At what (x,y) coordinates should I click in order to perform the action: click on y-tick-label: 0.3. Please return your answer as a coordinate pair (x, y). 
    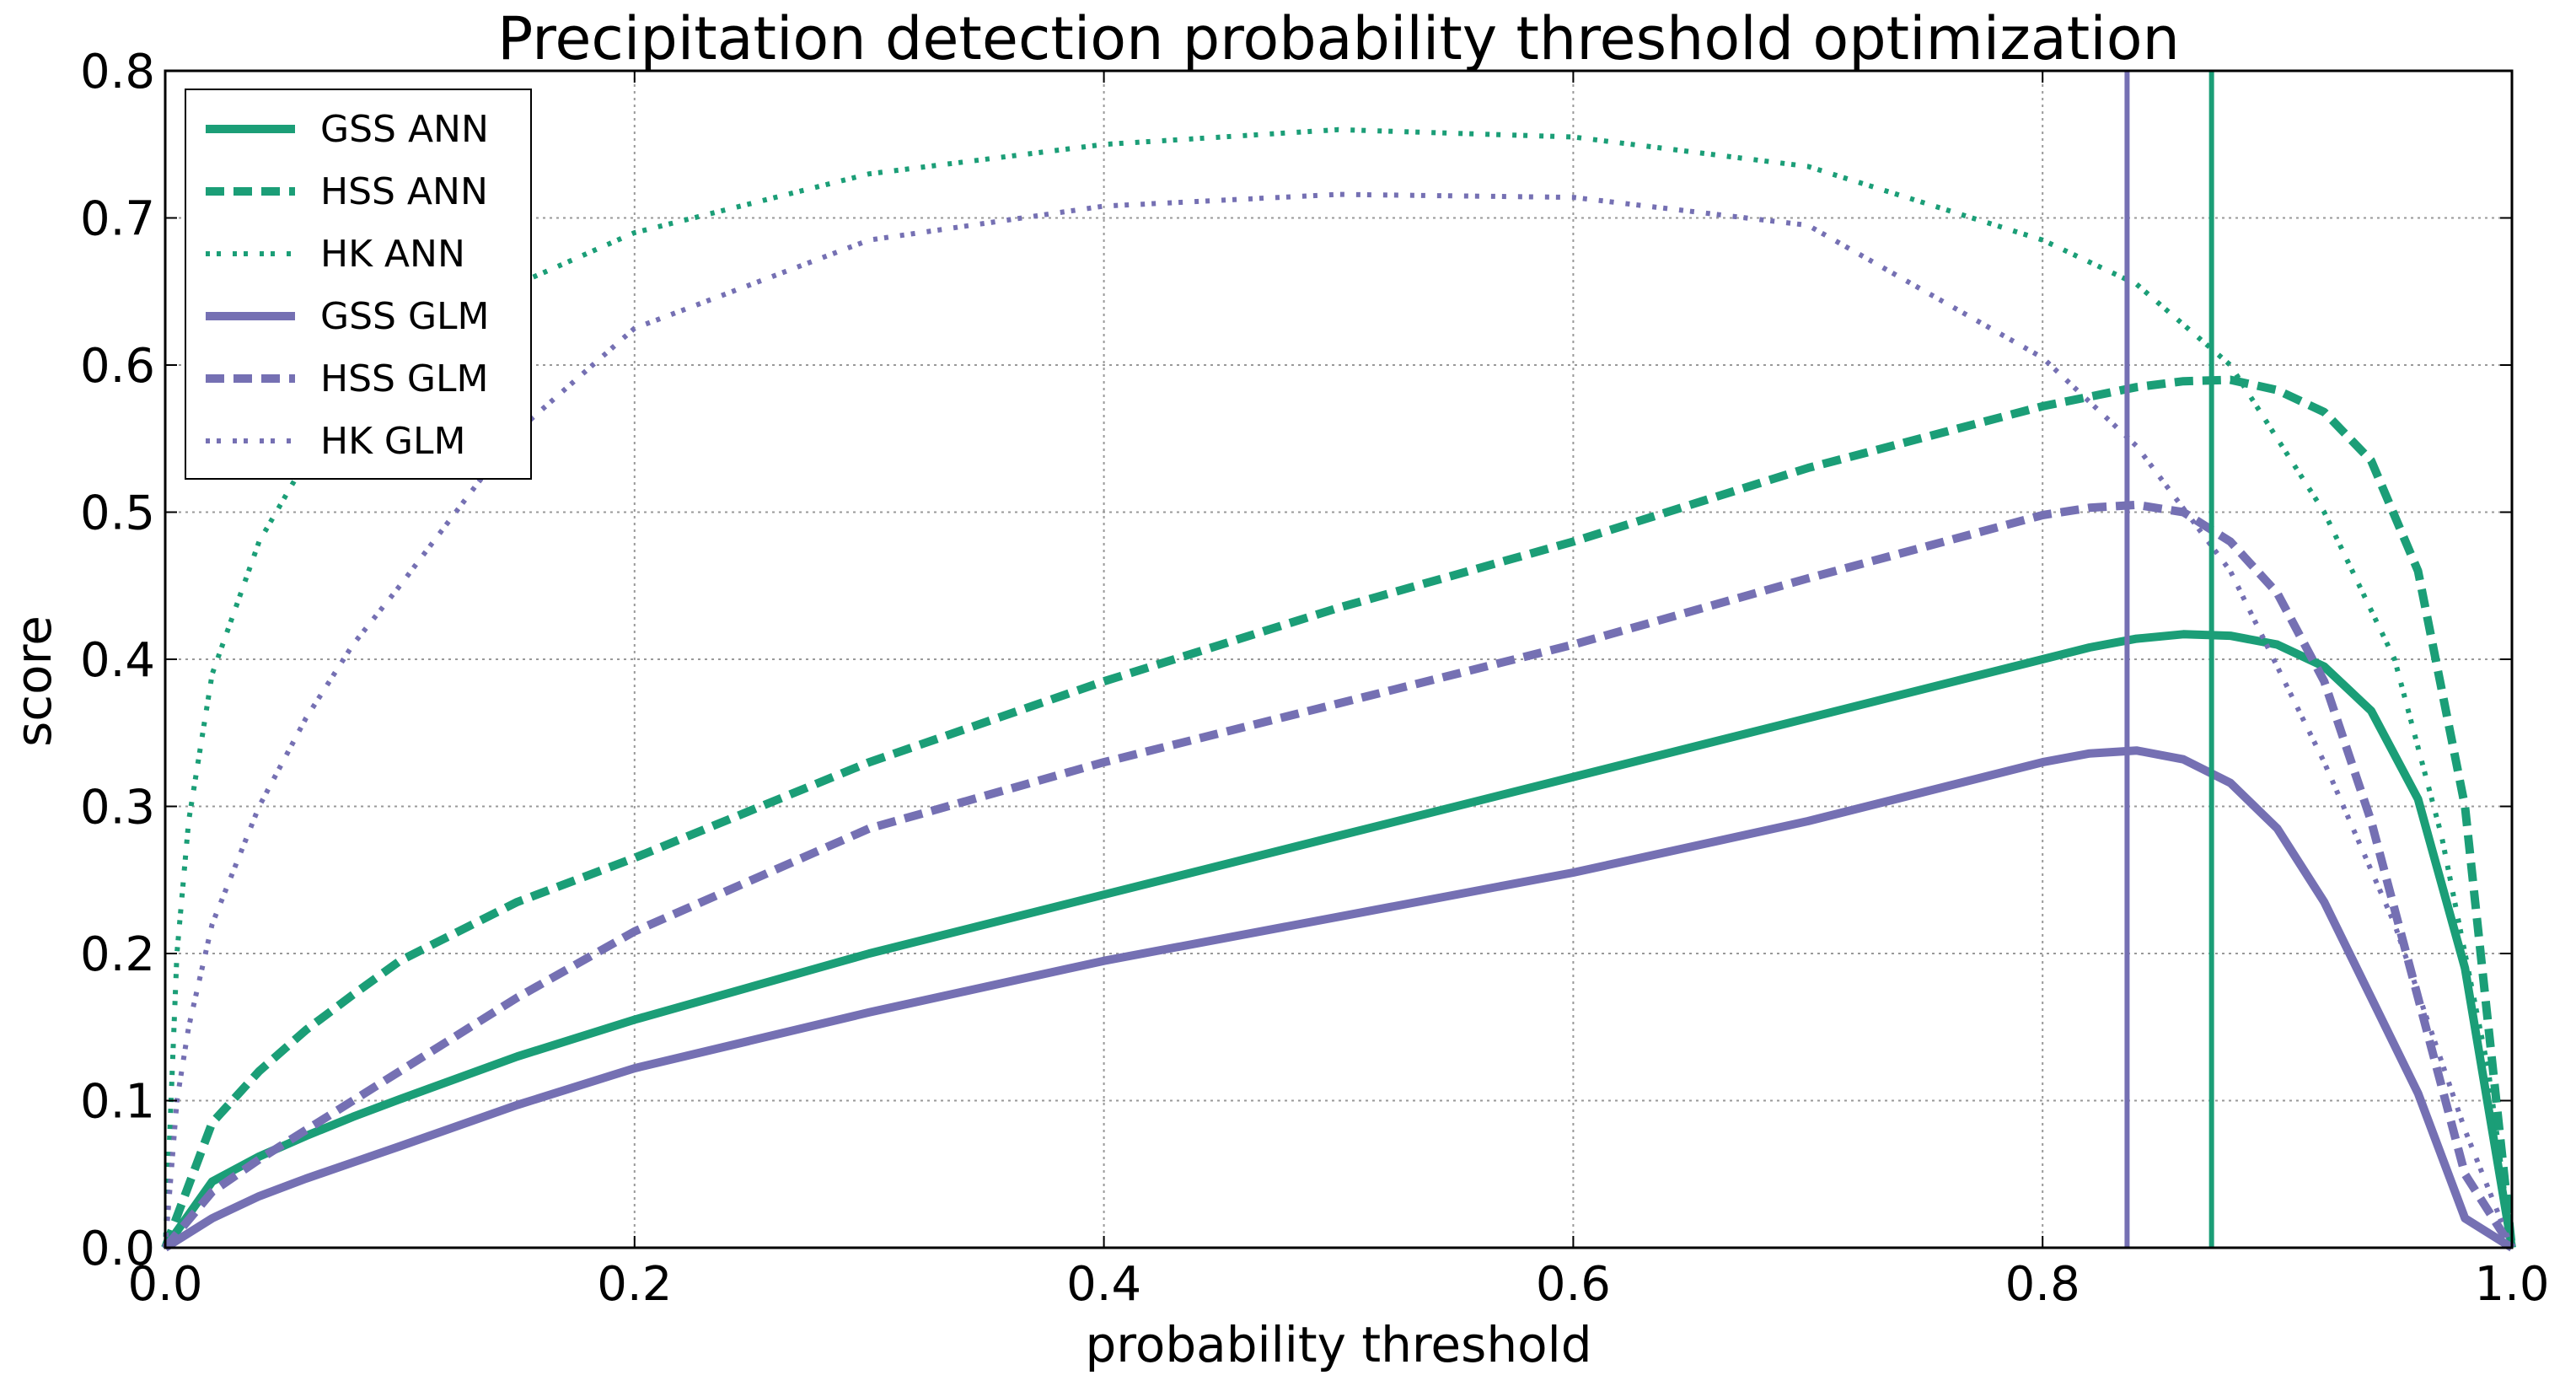
    Looking at the image, I should click on (117, 808).